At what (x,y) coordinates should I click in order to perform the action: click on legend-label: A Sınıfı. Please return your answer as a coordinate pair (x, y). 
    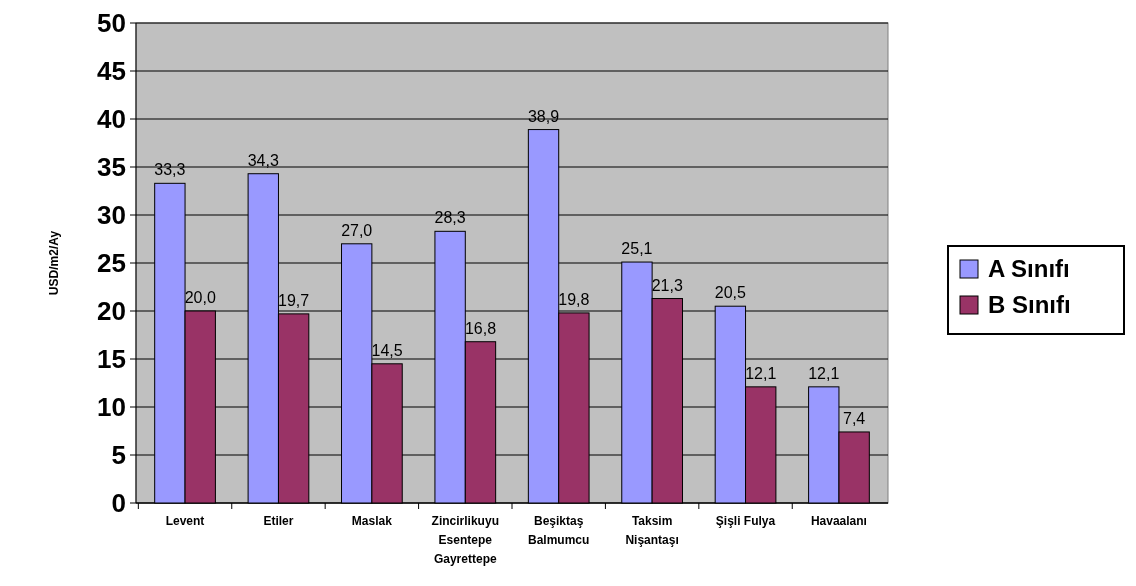
    Looking at the image, I should click on (1029, 269).